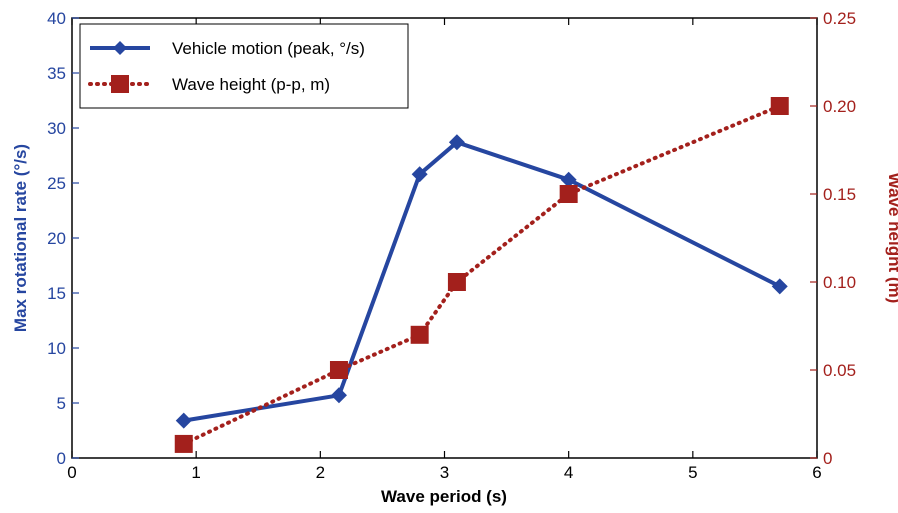  Describe the element at coordinates (568, 472) in the screenshot. I see `x-tick-label-4: 4` at that location.